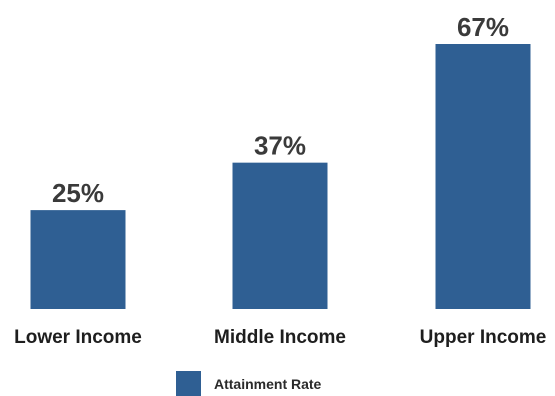 The height and width of the screenshot is (396, 555). I want to click on category-label-upper-income: Upper Income, so click(483, 337).